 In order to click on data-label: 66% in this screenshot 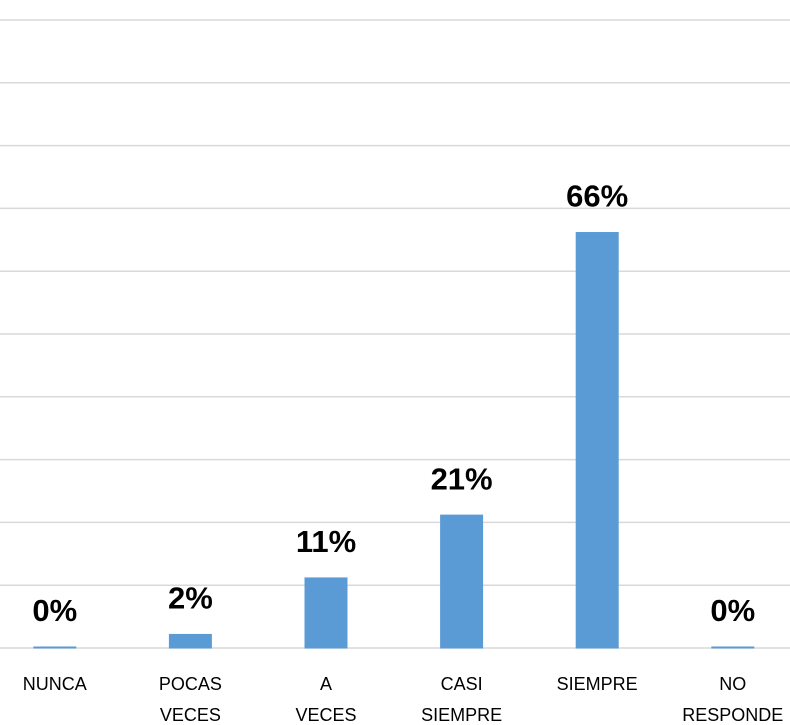, I will do `click(597, 196)`.